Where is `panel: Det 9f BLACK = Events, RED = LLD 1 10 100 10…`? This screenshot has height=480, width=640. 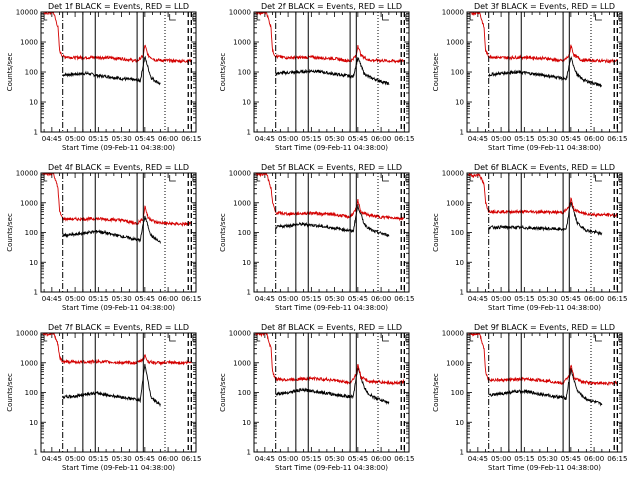
panel: Det 9f BLACK = Events, RED = LLD 1 10 100 10… is located at coordinates (529, 397).